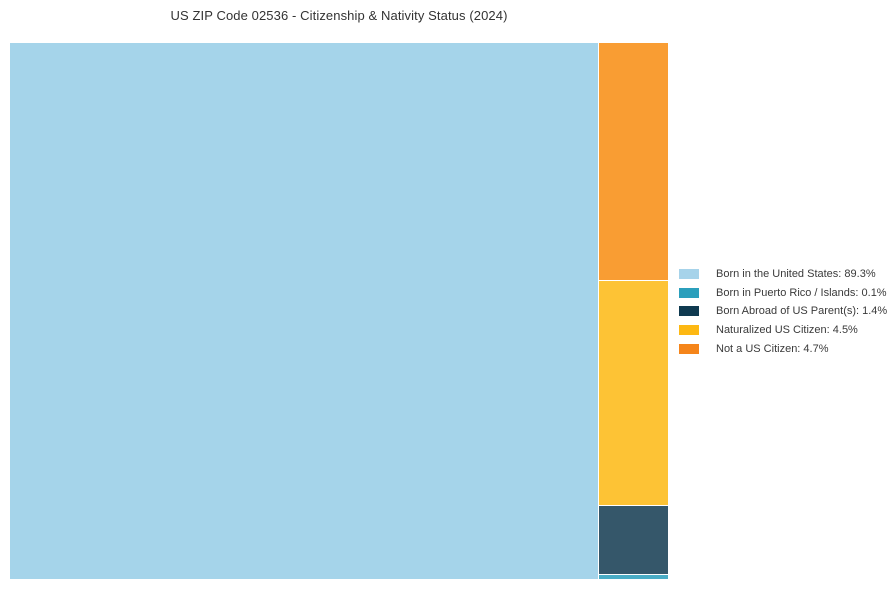 The height and width of the screenshot is (590, 889). I want to click on legend-item-label: Born Abroad of US Parent(s): 1.4%, so click(802, 311).